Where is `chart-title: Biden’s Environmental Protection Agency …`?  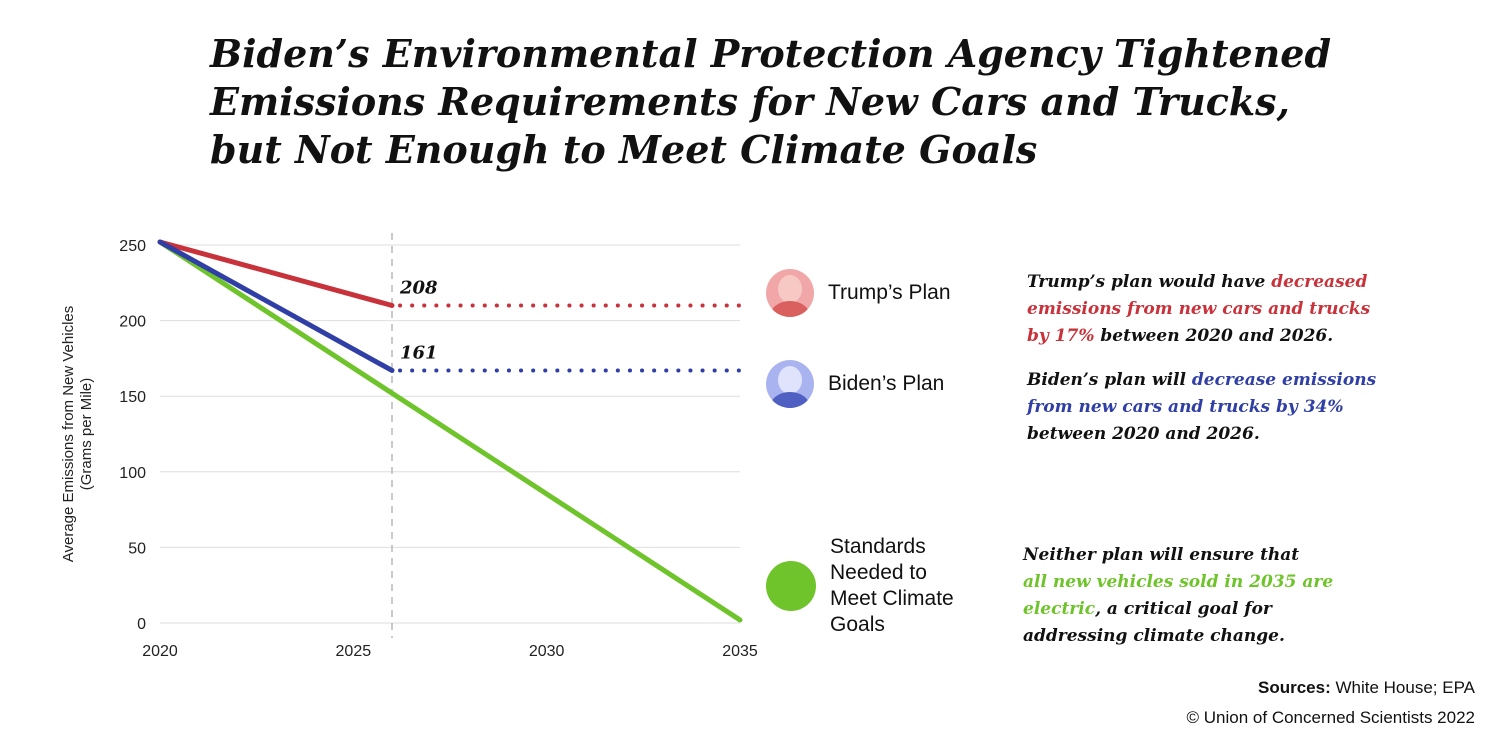
chart-title: Biden’s Environmental Protection Agency … is located at coordinates (785, 102).